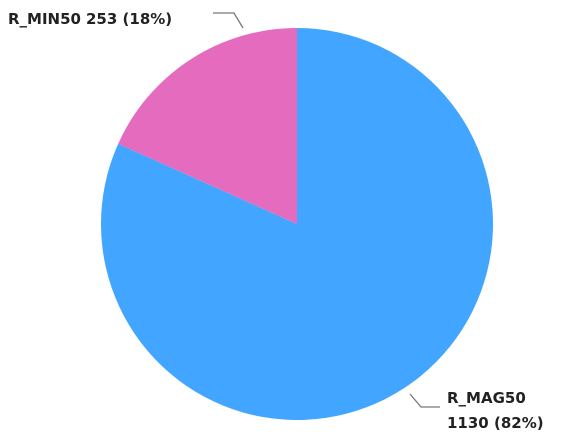  What do you see at coordinates (495, 410) in the screenshot?
I see `slice-label: R_MAG50 1130 (82%)` at bounding box center [495, 410].